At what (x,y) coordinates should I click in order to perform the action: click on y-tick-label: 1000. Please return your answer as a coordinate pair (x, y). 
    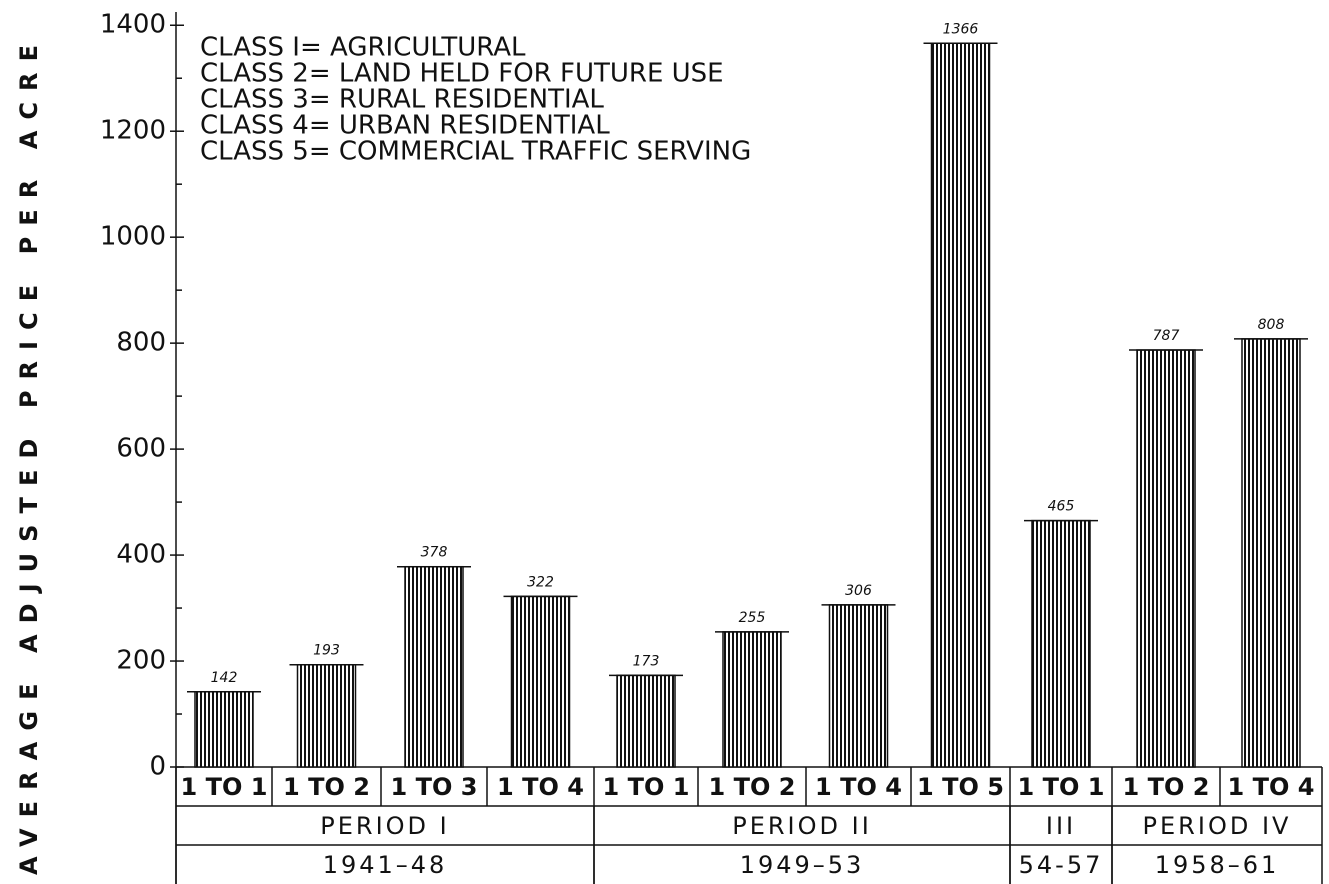
    Looking at the image, I should click on (133, 237).